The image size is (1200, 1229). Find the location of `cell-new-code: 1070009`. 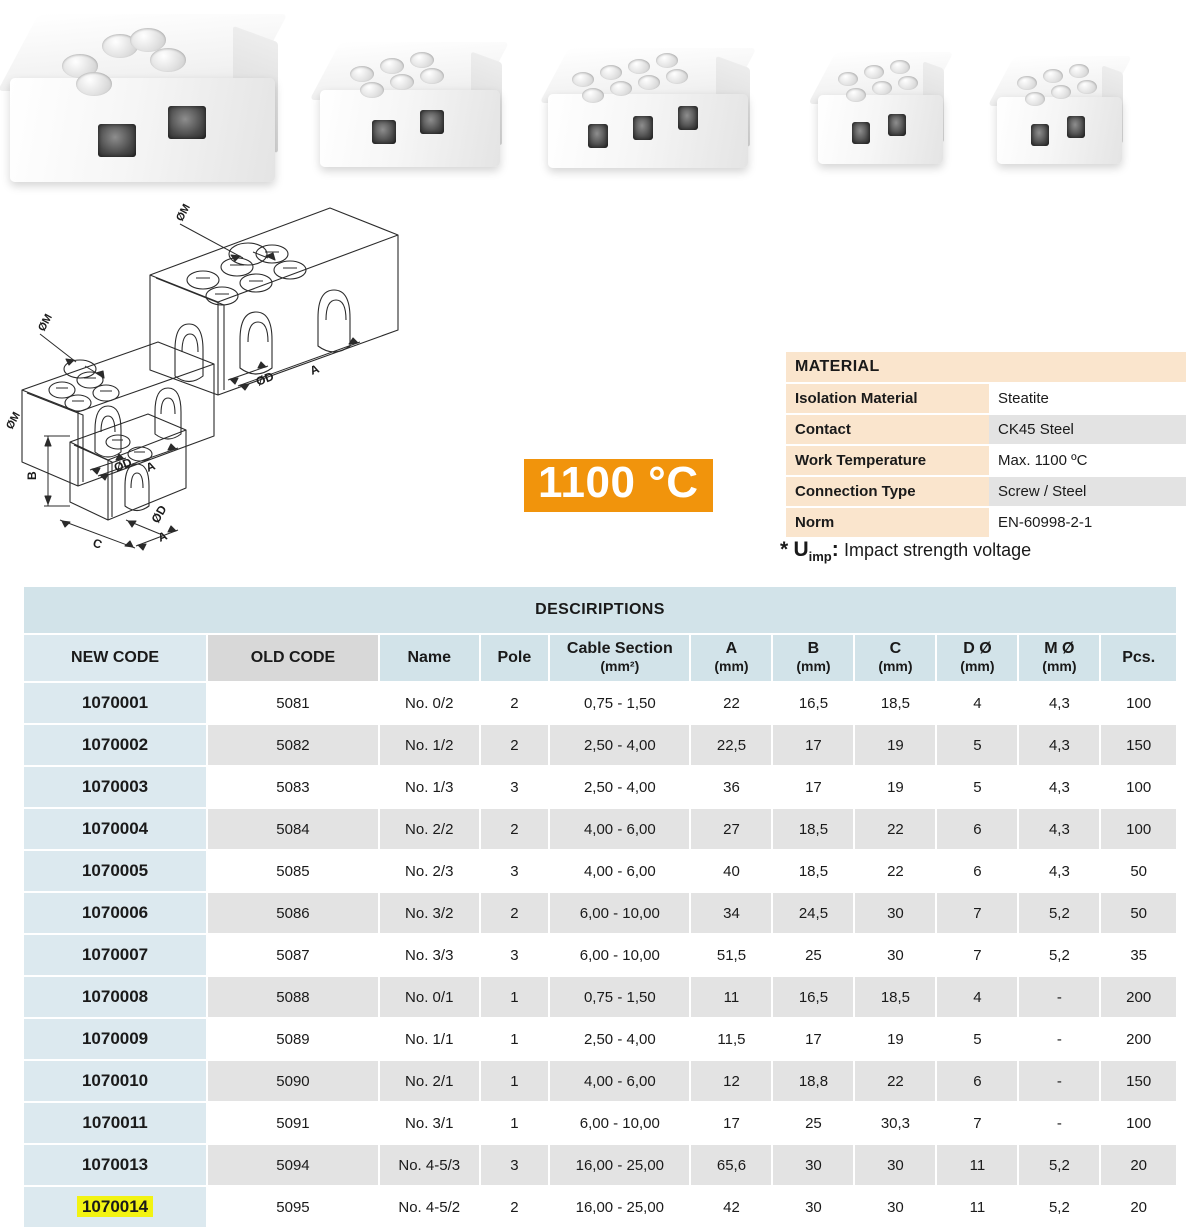

cell-new-code: 1070009 is located at coordinates (115, 1039).